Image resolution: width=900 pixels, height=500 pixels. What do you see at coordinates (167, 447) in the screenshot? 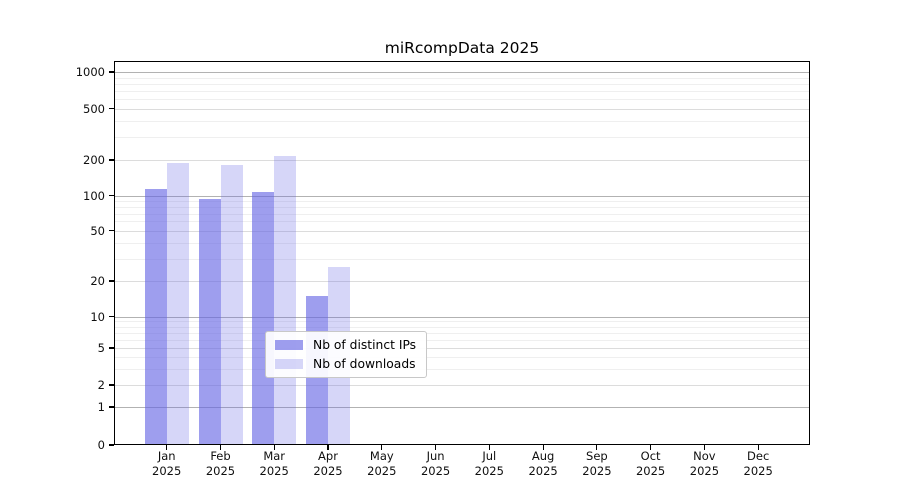
I see `x-axis-tick-mark-jan` at bounding box center [167, 447].